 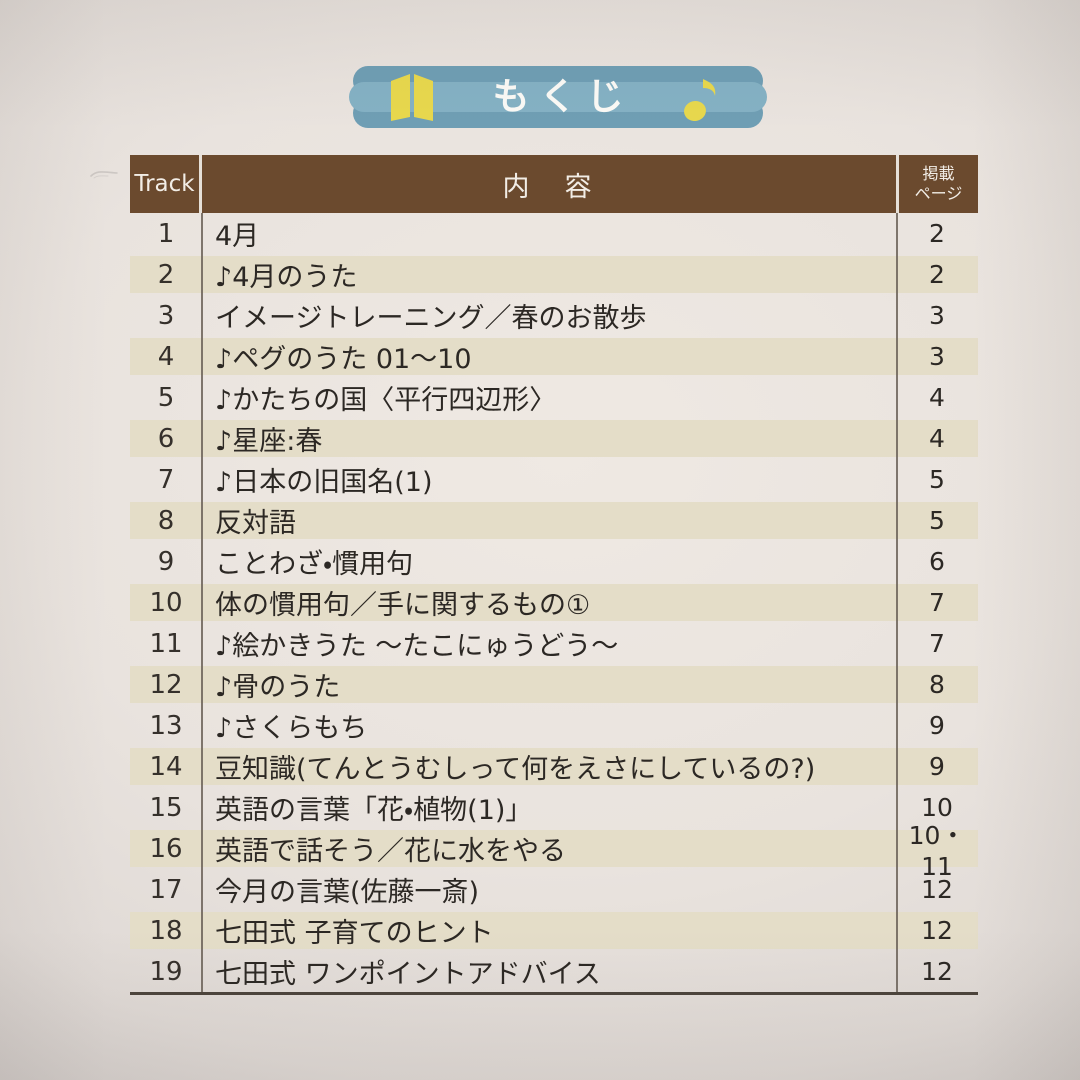 I want to click on table-row: 1 4月 2, so click(x=554, y=233).